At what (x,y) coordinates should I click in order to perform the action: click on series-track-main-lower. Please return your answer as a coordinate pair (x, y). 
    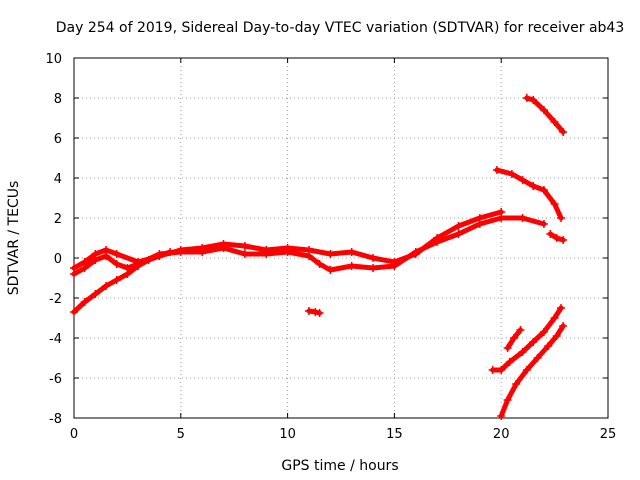
    Looking at the image, I should click on (309, 246).